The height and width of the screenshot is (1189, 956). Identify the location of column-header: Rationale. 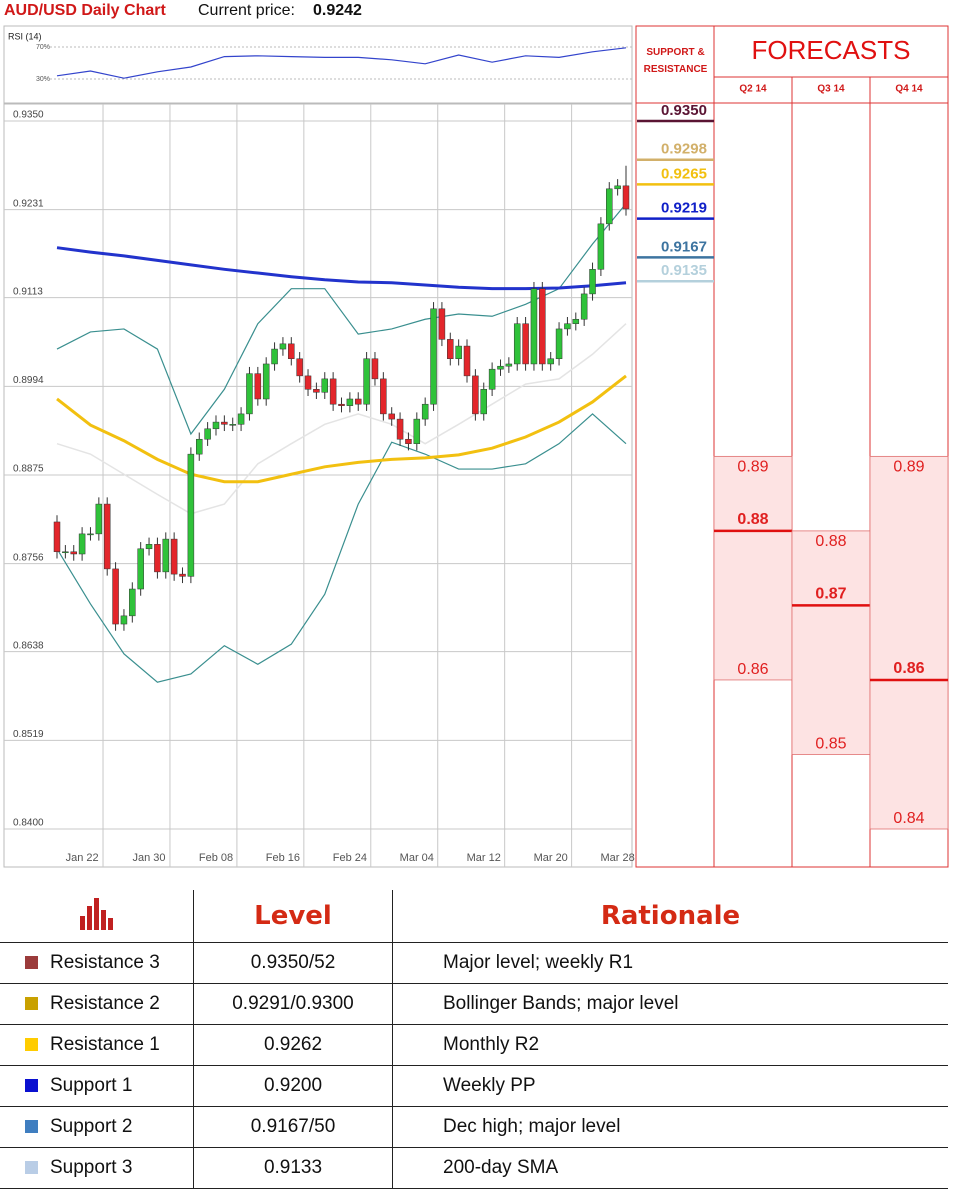
(670, 916).